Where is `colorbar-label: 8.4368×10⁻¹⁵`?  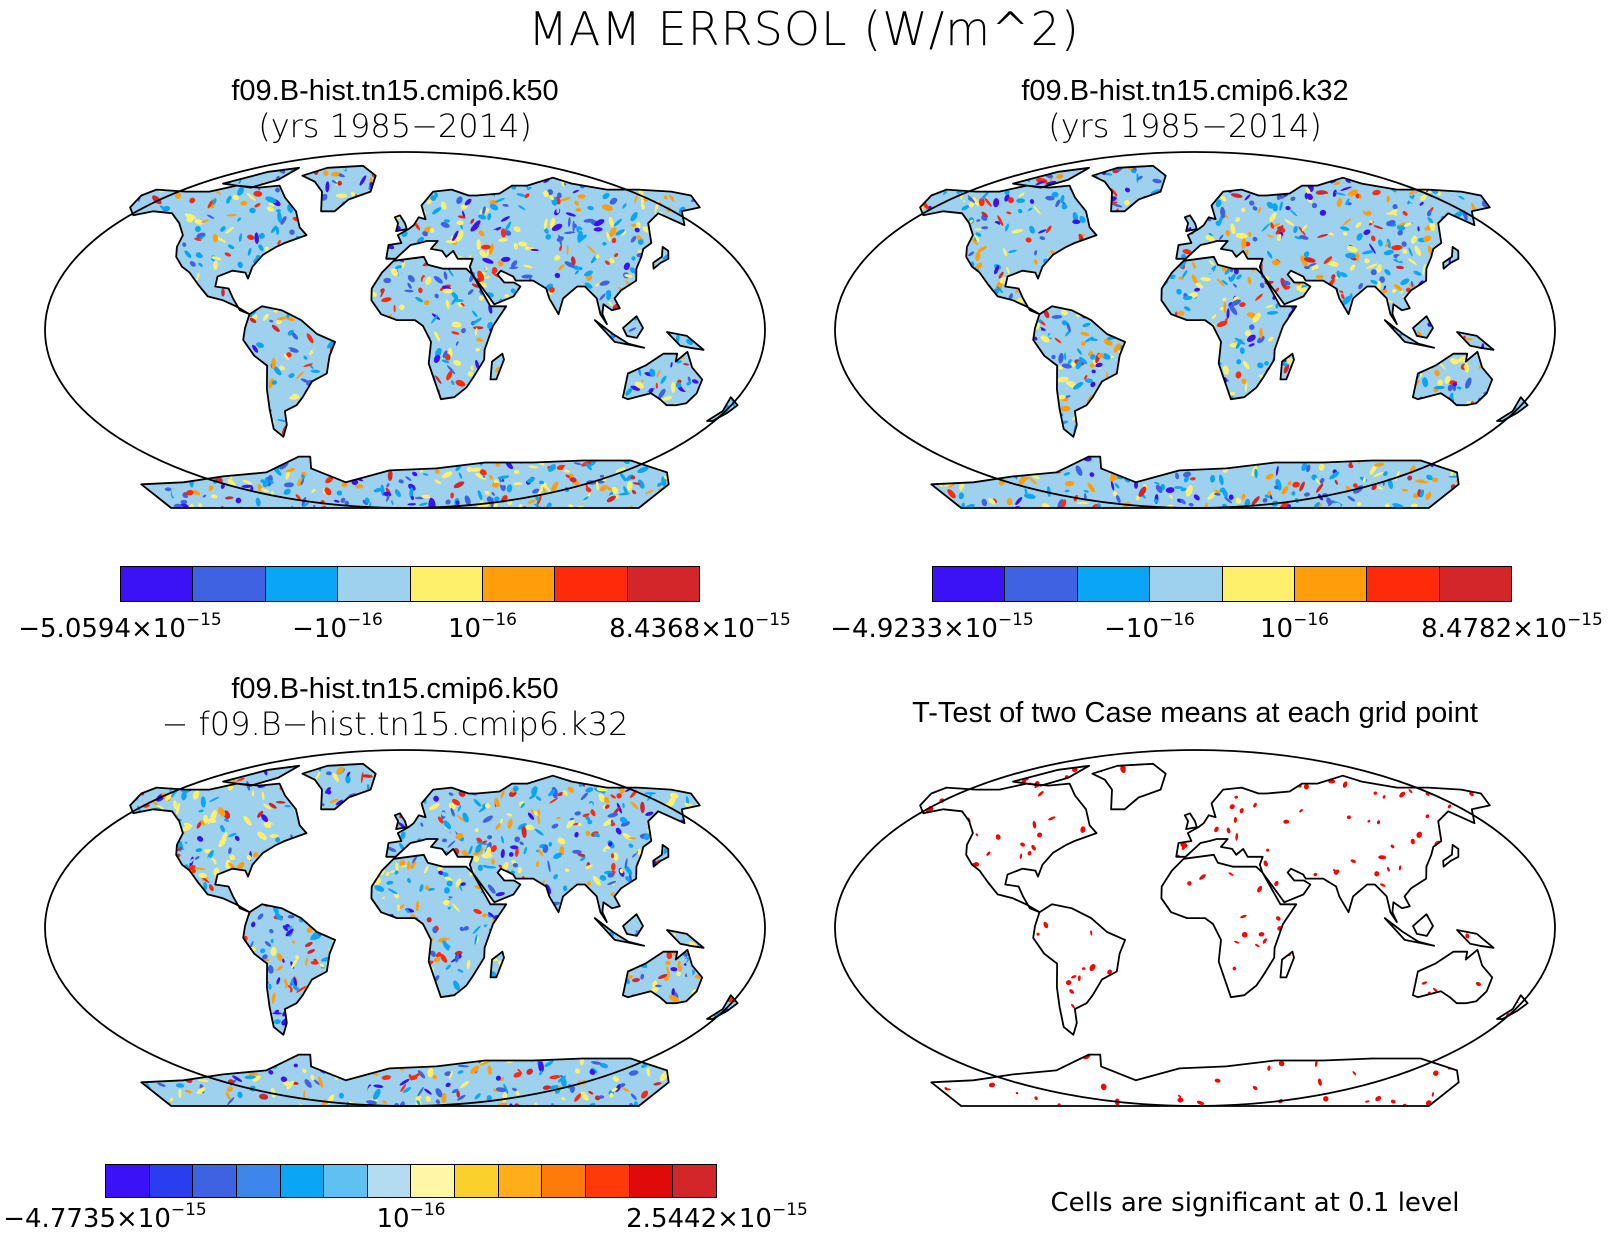
colorbar-label: 8.4368×10⁻¹⁵ is located at coordinates (700, 627).